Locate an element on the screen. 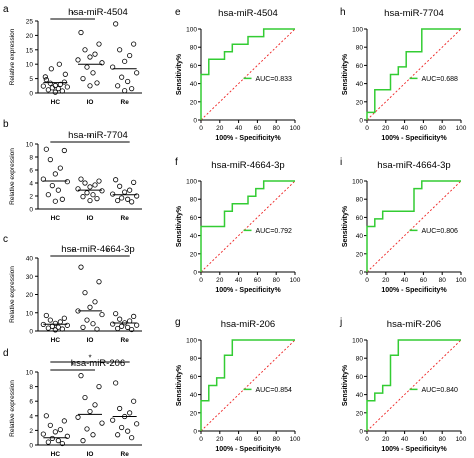  x-tick-label: 40 is located at coordinates (239, 128).